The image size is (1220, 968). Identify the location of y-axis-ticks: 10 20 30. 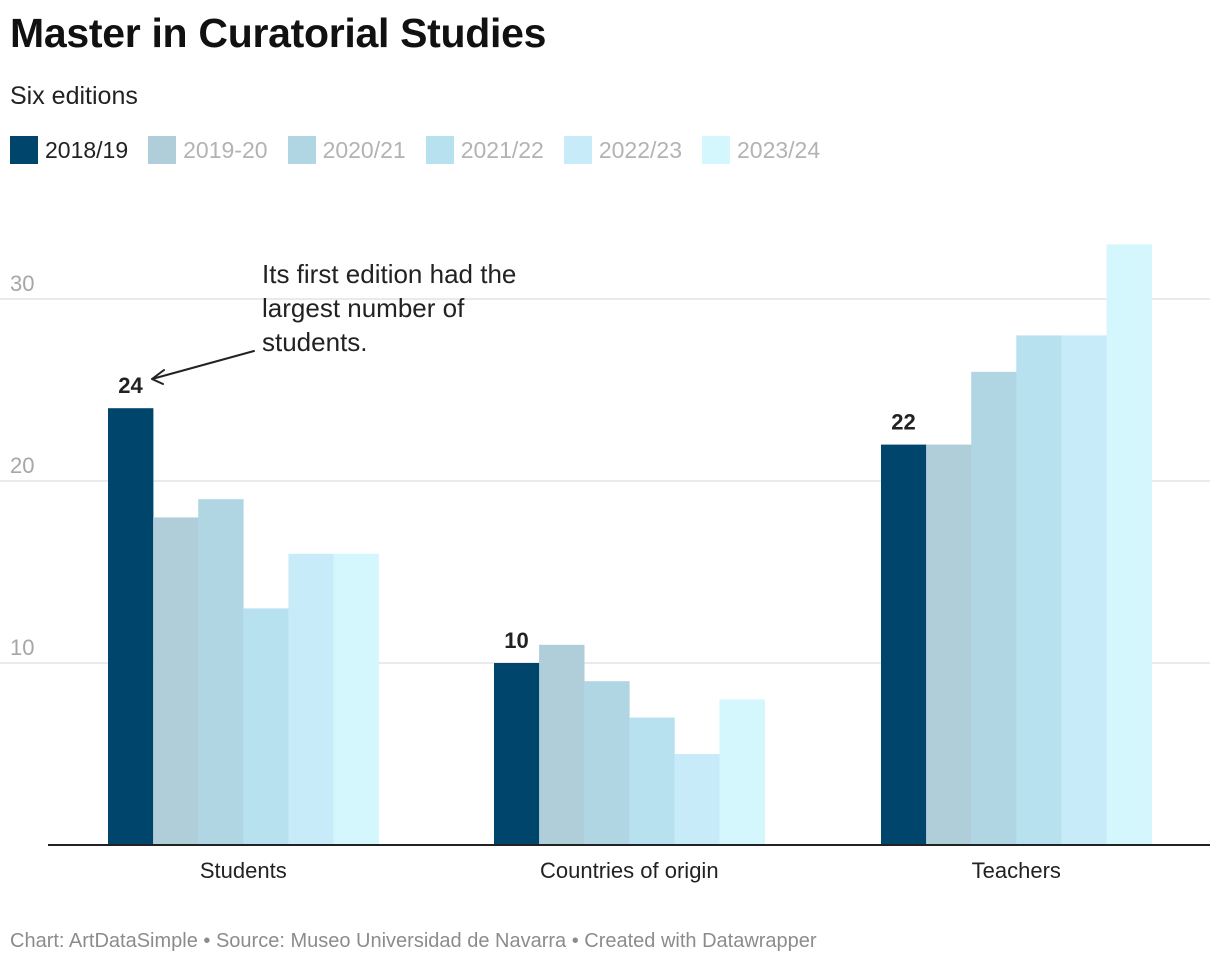
(22, 465).